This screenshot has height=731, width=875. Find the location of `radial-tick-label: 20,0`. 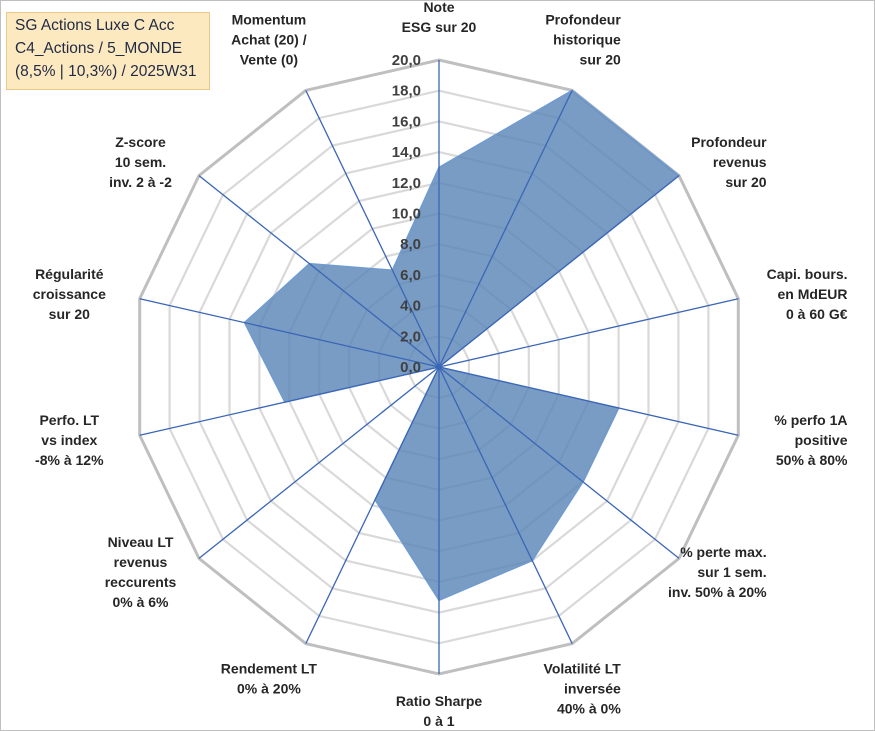

radial-tick-label: 20,0 is located at coordinates (406, 60).